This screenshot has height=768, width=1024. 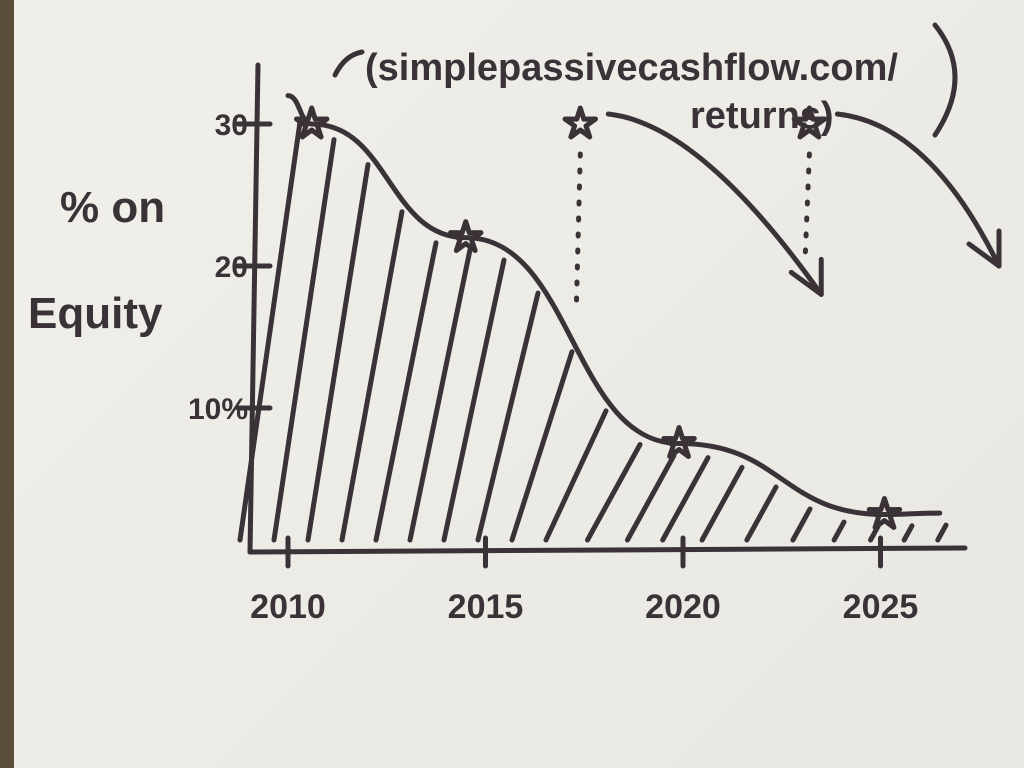 What do you see at coordinates (881, 607) in the screenshot?
I see `x-tick-label: 2025` at bounding box center [881, 607].